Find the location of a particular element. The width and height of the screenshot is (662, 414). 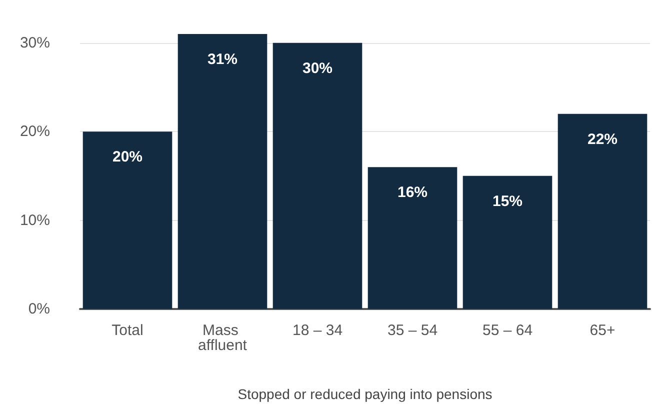

data-label: 20% is located at coordinates (127, 157).